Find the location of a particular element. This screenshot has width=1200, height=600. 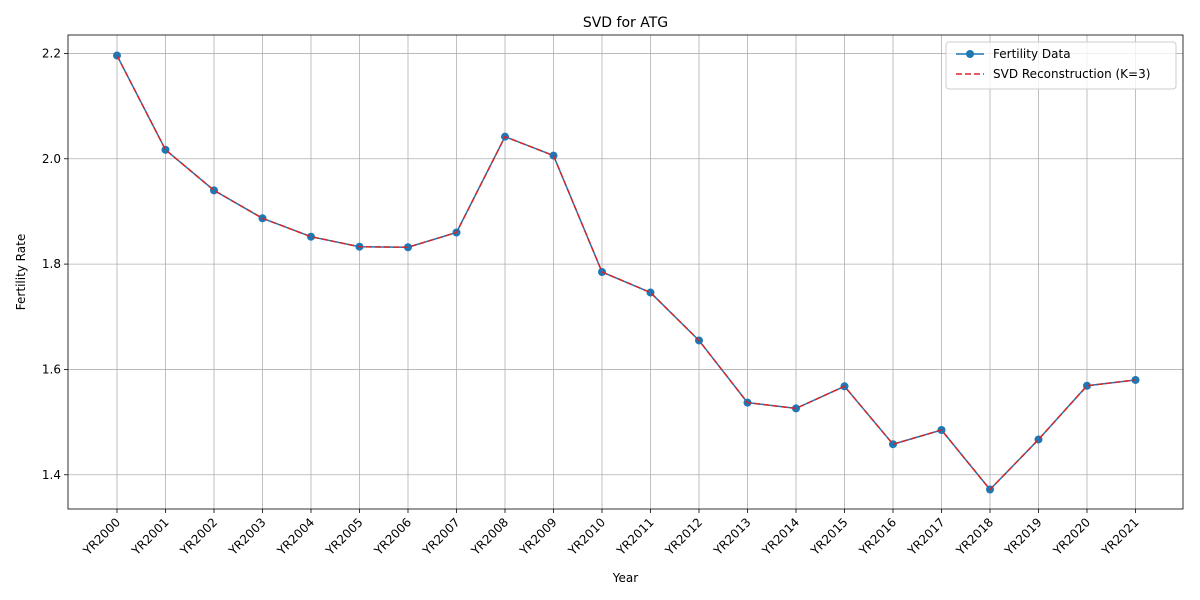

legend-box is located at coordinates (1061, 65).